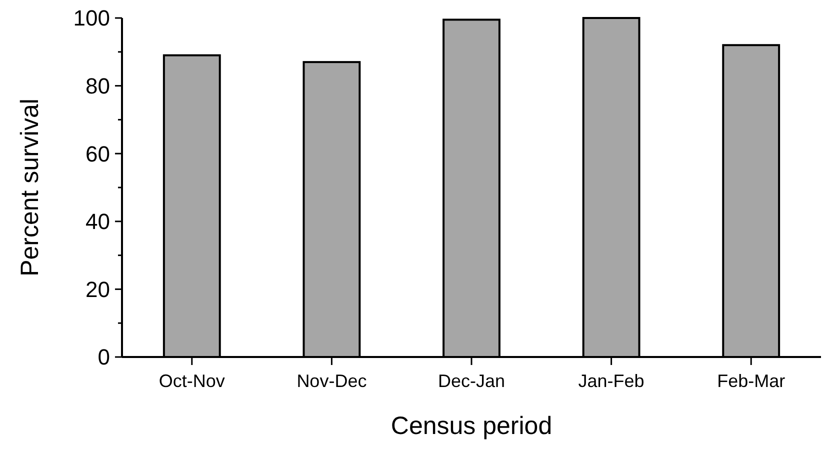 The width and height of the screenshot is (839, 462). Describe the element at coordinates (91, 18) in the screenshot. I see `y-tick-label: 100` at that location.